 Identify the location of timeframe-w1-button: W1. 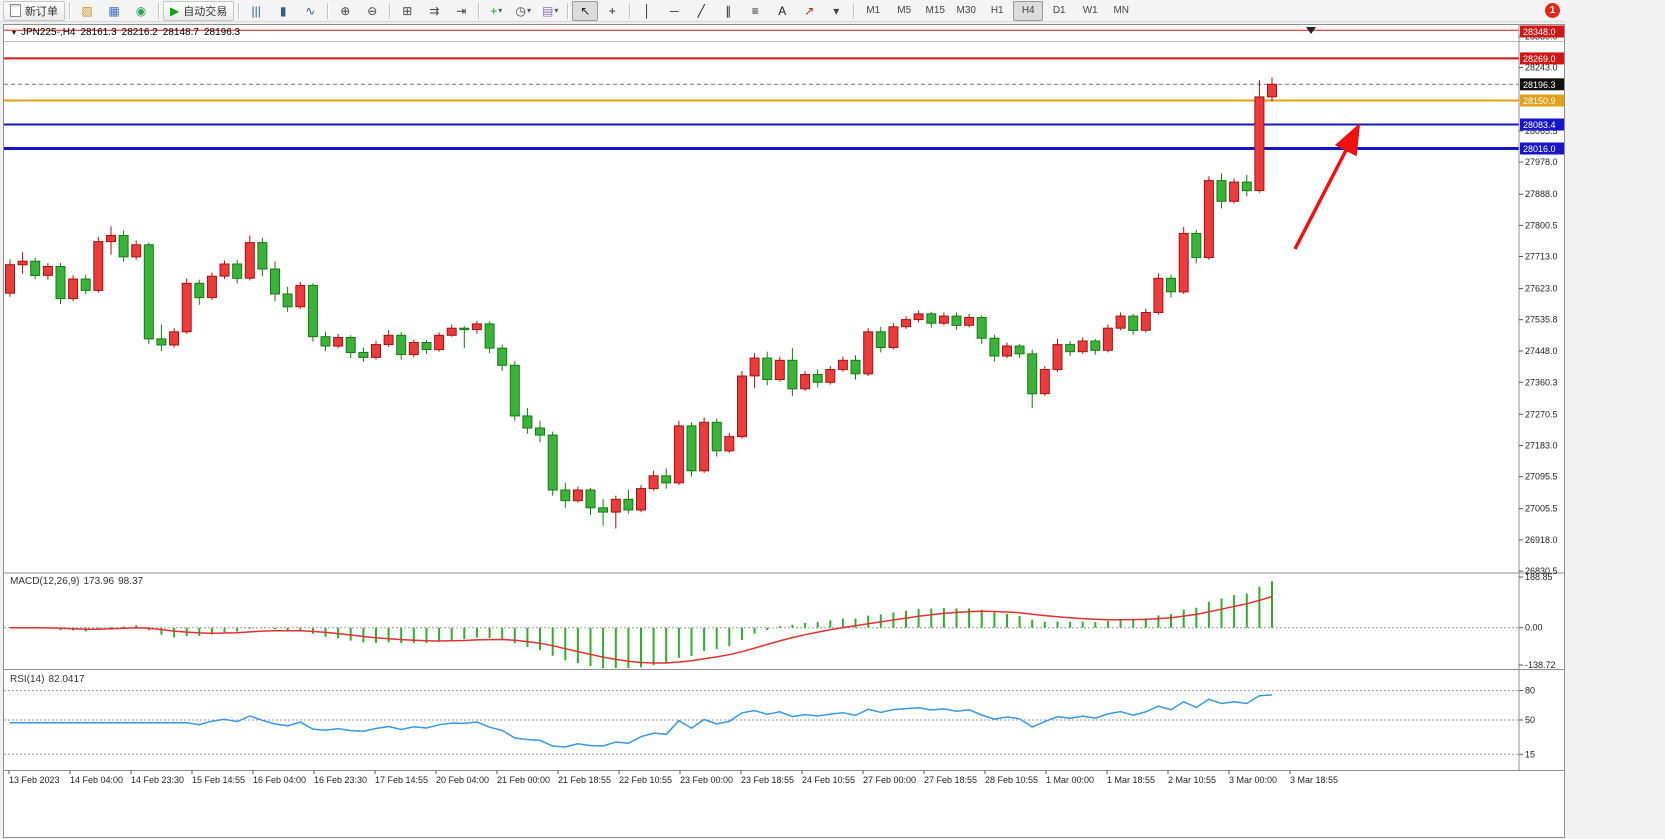
(1090, 10).